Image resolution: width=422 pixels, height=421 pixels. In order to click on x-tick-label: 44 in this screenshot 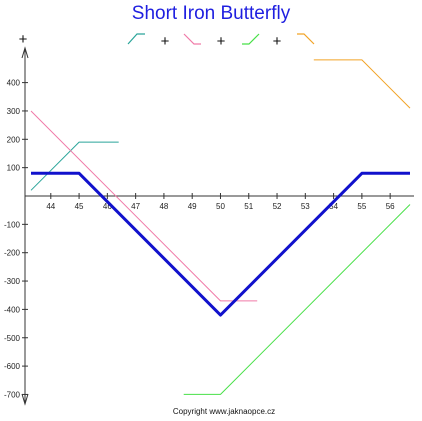, I will do `click(50, 206)`.